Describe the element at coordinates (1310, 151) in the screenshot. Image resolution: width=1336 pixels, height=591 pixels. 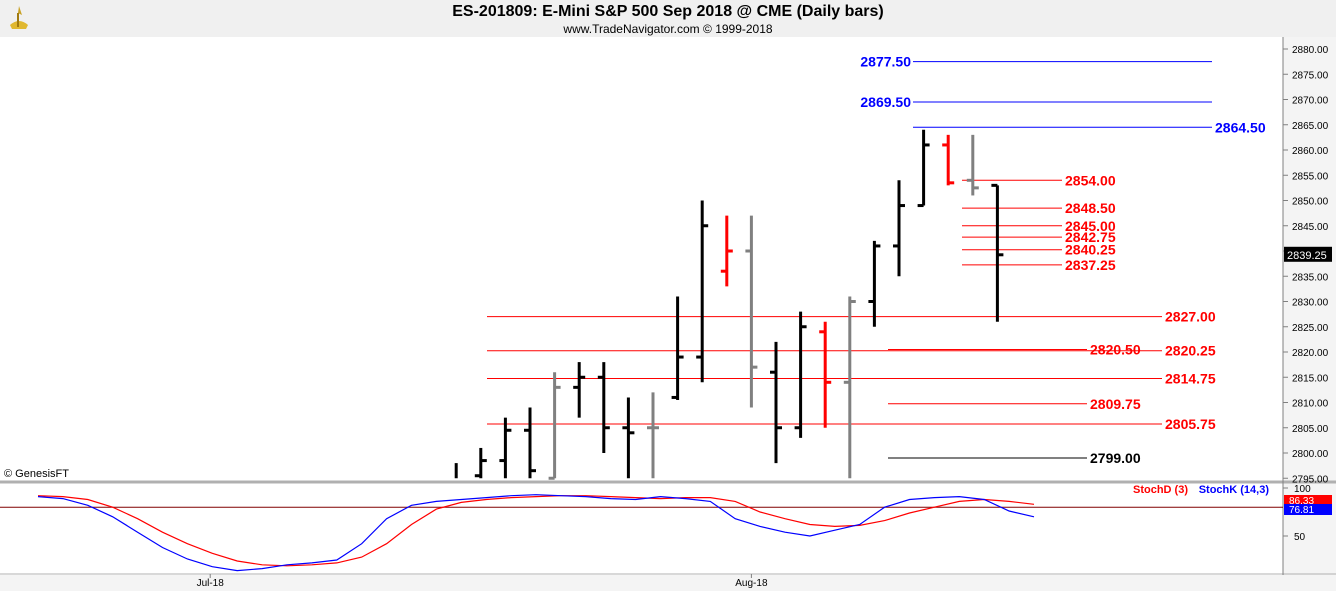
I see `price-tick-label: 2860.00` at that location.